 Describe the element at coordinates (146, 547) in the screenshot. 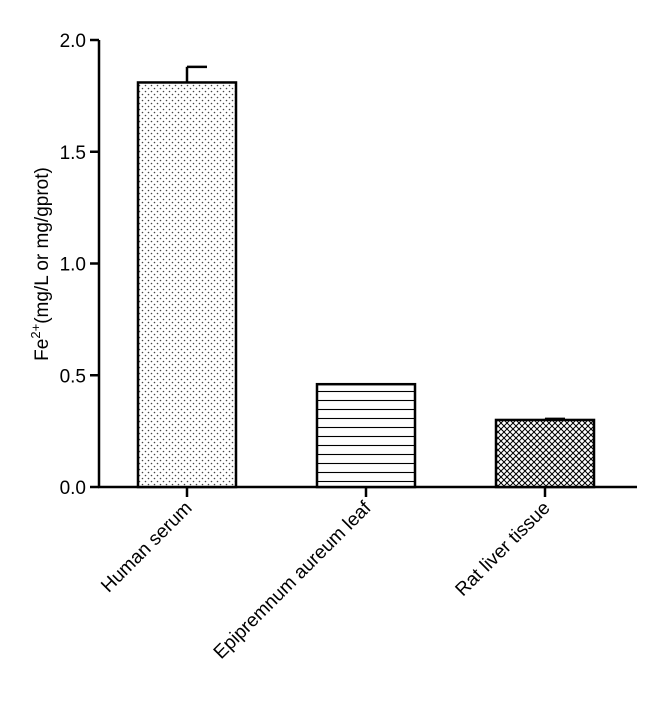

I see `x-category-label: Human serum` at that location.